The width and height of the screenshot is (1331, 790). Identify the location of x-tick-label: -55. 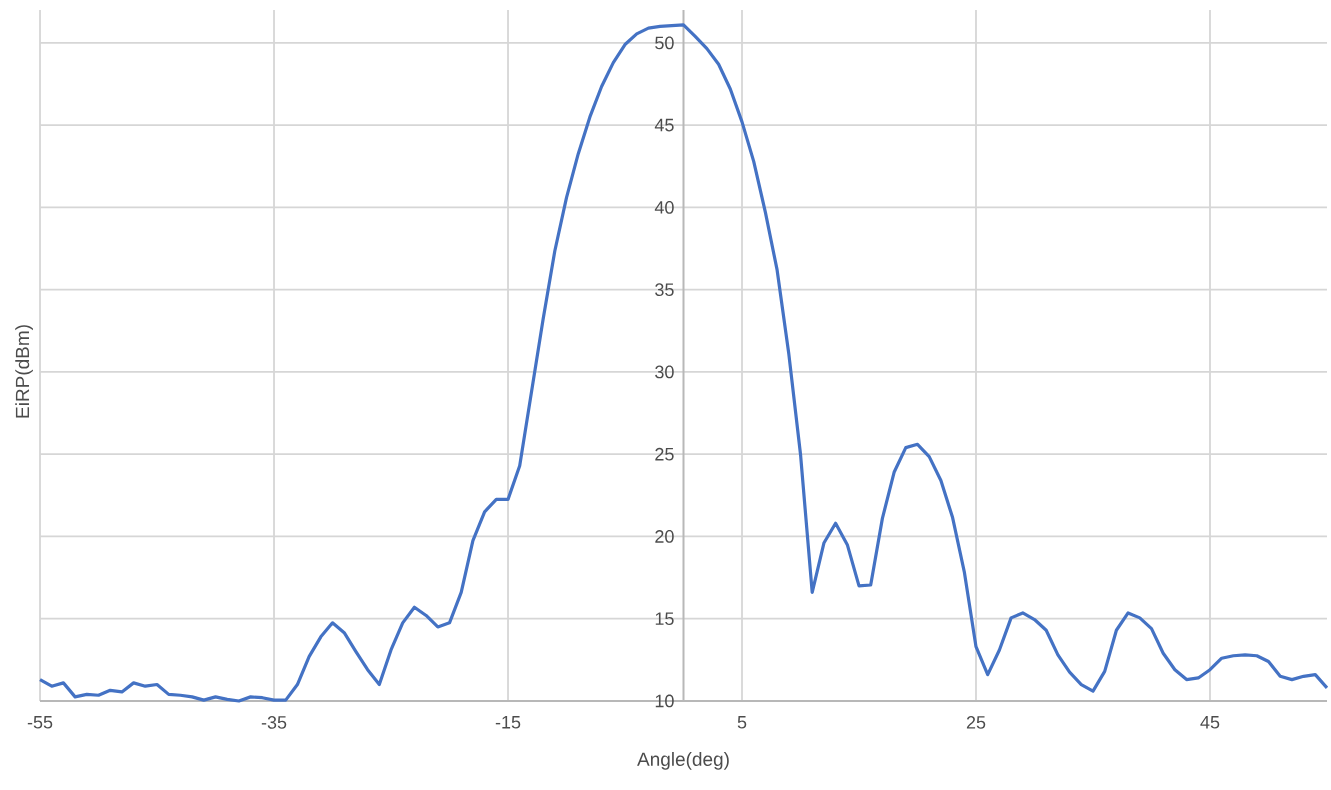
(40, 722).